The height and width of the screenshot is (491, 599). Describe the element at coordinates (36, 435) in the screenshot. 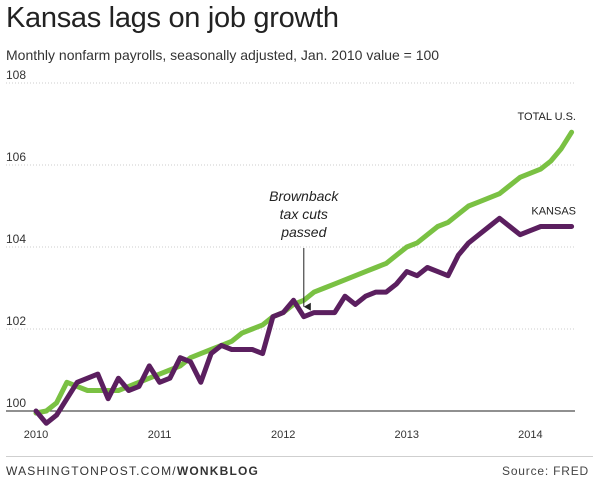

I see `x-tick-label-2010: 2010` at that location.